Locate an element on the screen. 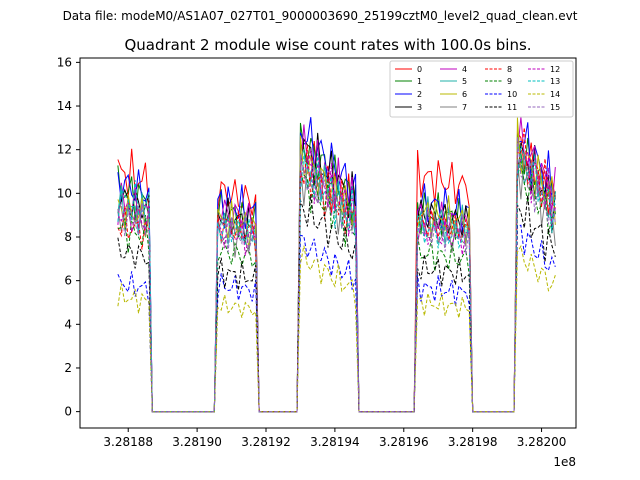 This screenshot has height=480, width=640. x-tick-label: 3.28188 is located at coordinates (128, 442).